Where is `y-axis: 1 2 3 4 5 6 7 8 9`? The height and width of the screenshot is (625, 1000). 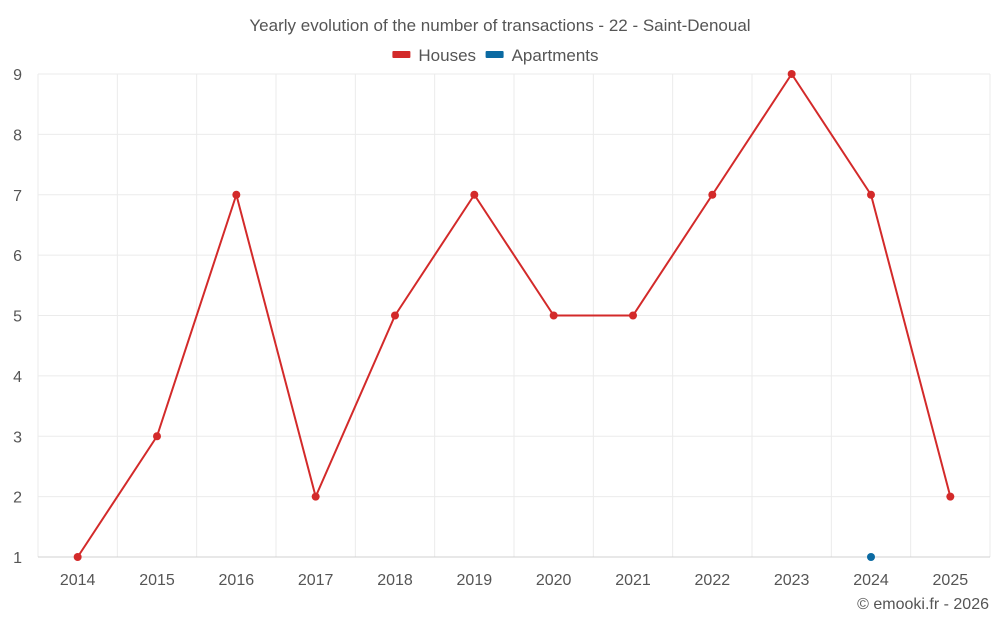
y-axis: 1 2 3 4 5 6 7 8 9 is located at coordinates (17, 317).